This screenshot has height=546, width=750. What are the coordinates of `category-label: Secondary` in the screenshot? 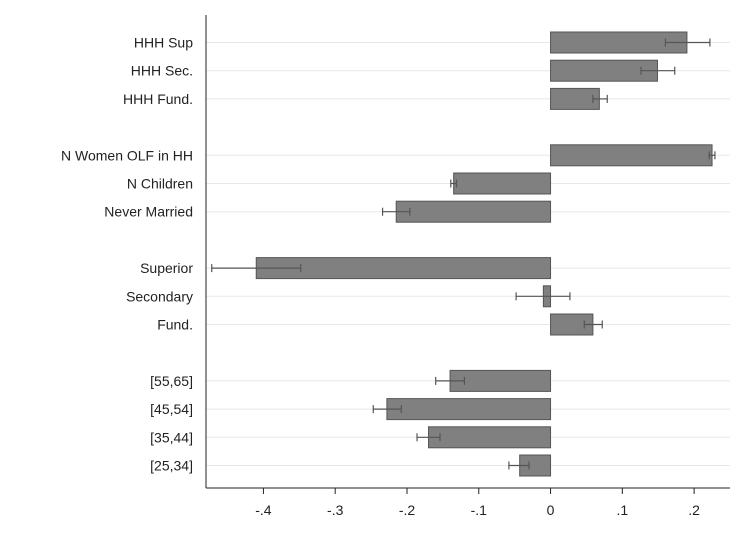 It's located at (159, 296).